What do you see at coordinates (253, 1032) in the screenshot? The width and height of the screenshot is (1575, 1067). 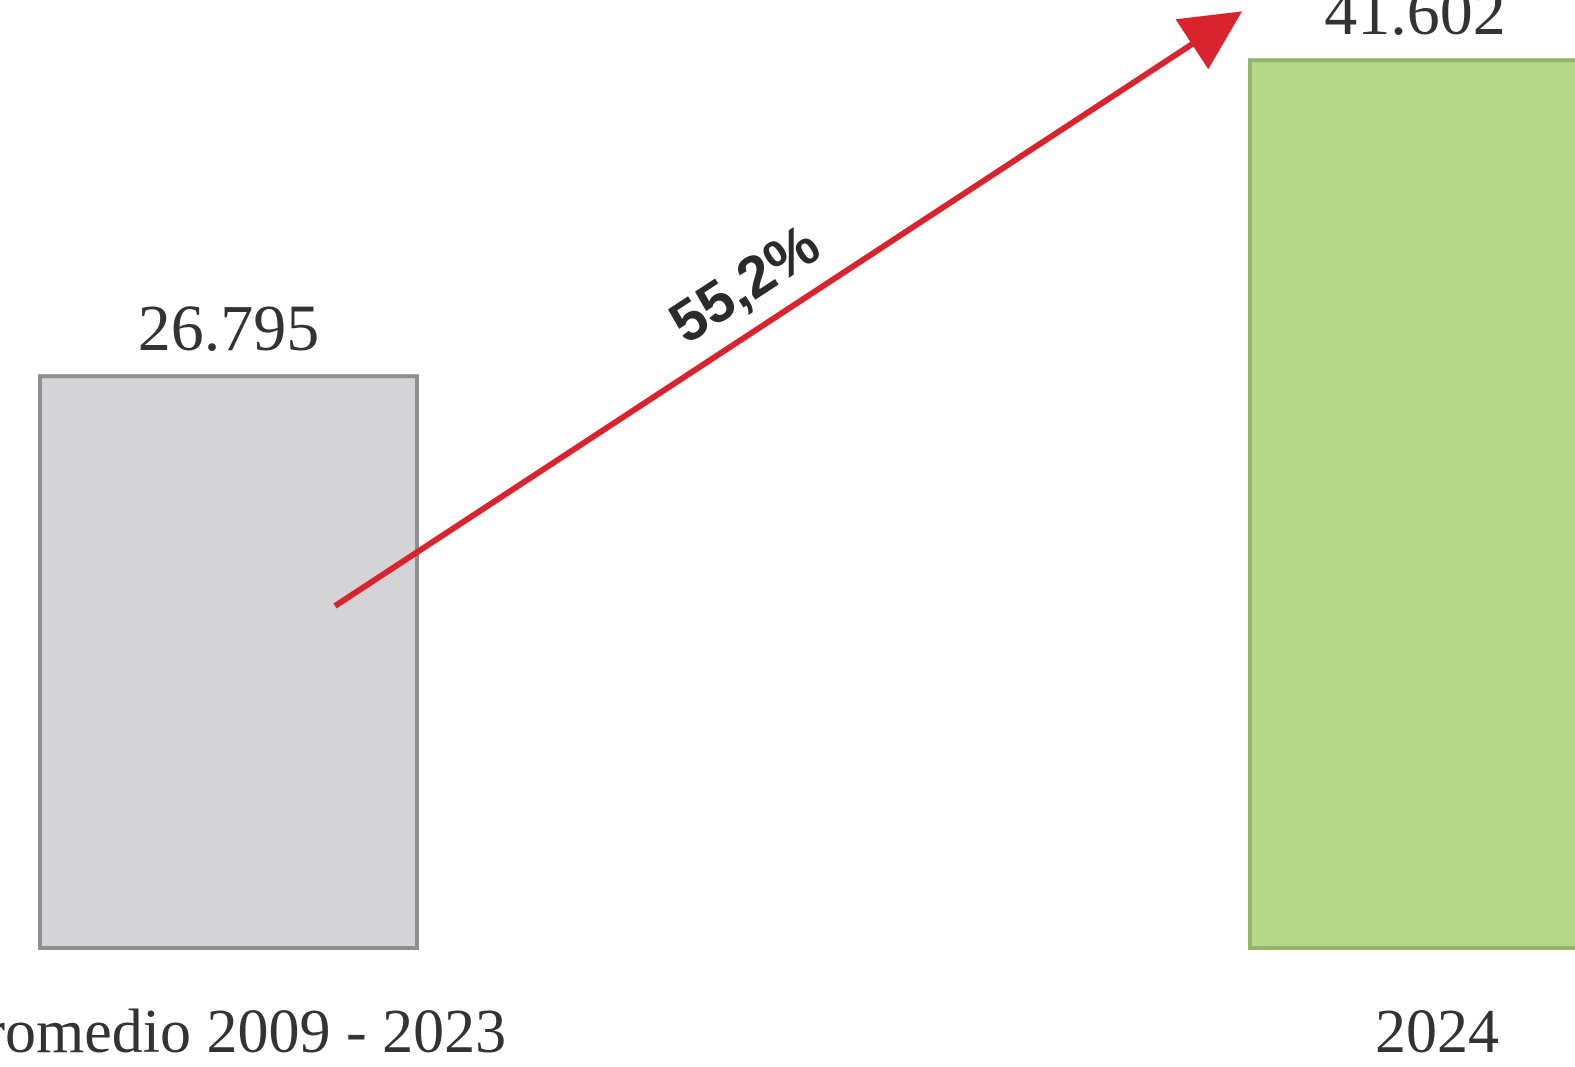 I see `category-label-promedio: Promedio 2009 - 2023` at bounding box center [253, 1032].